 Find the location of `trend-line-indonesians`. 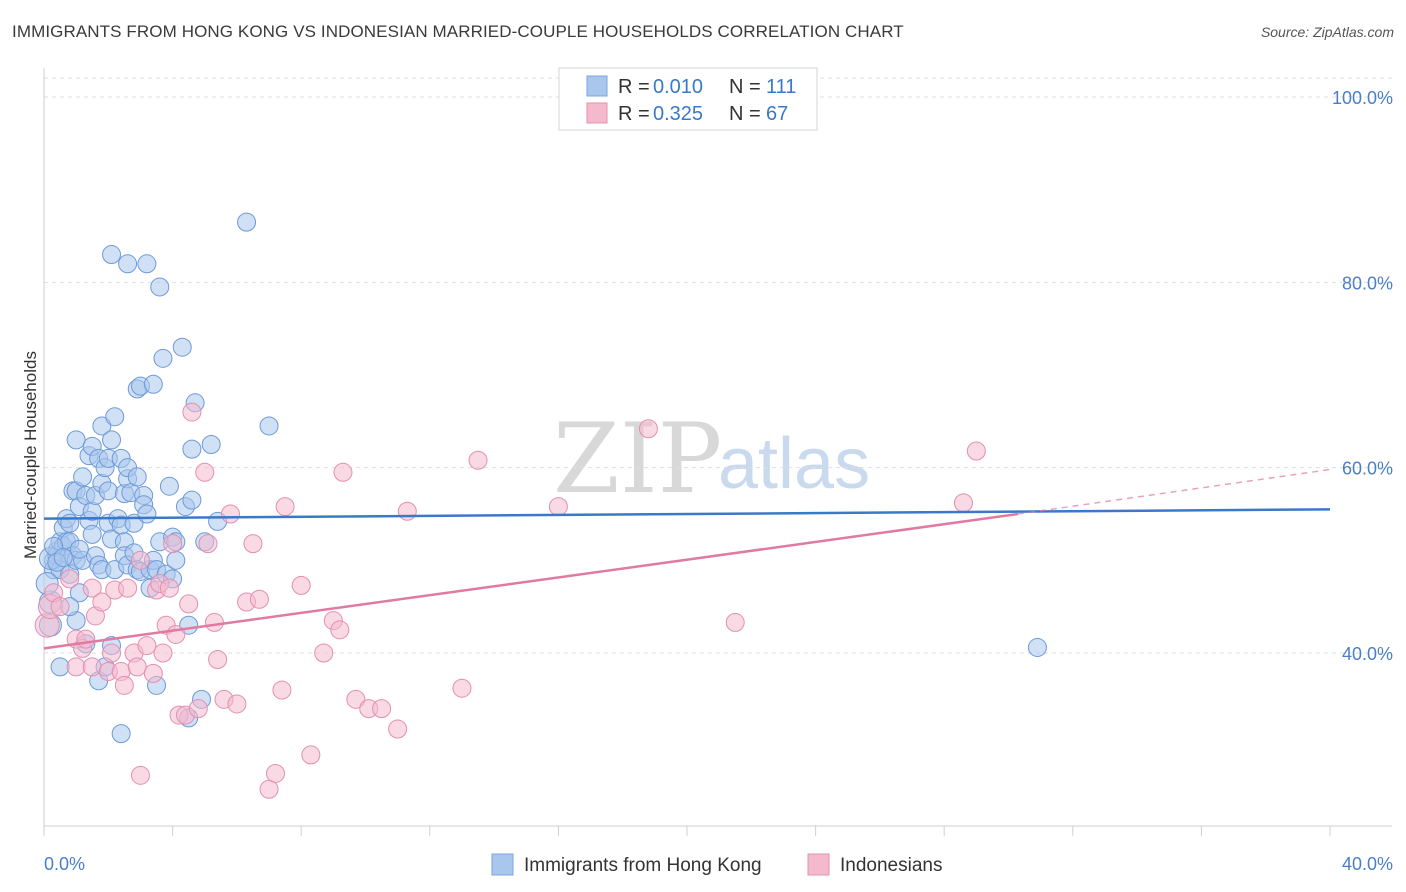

trend-line-indonesians is located at coordinates (531, 581).